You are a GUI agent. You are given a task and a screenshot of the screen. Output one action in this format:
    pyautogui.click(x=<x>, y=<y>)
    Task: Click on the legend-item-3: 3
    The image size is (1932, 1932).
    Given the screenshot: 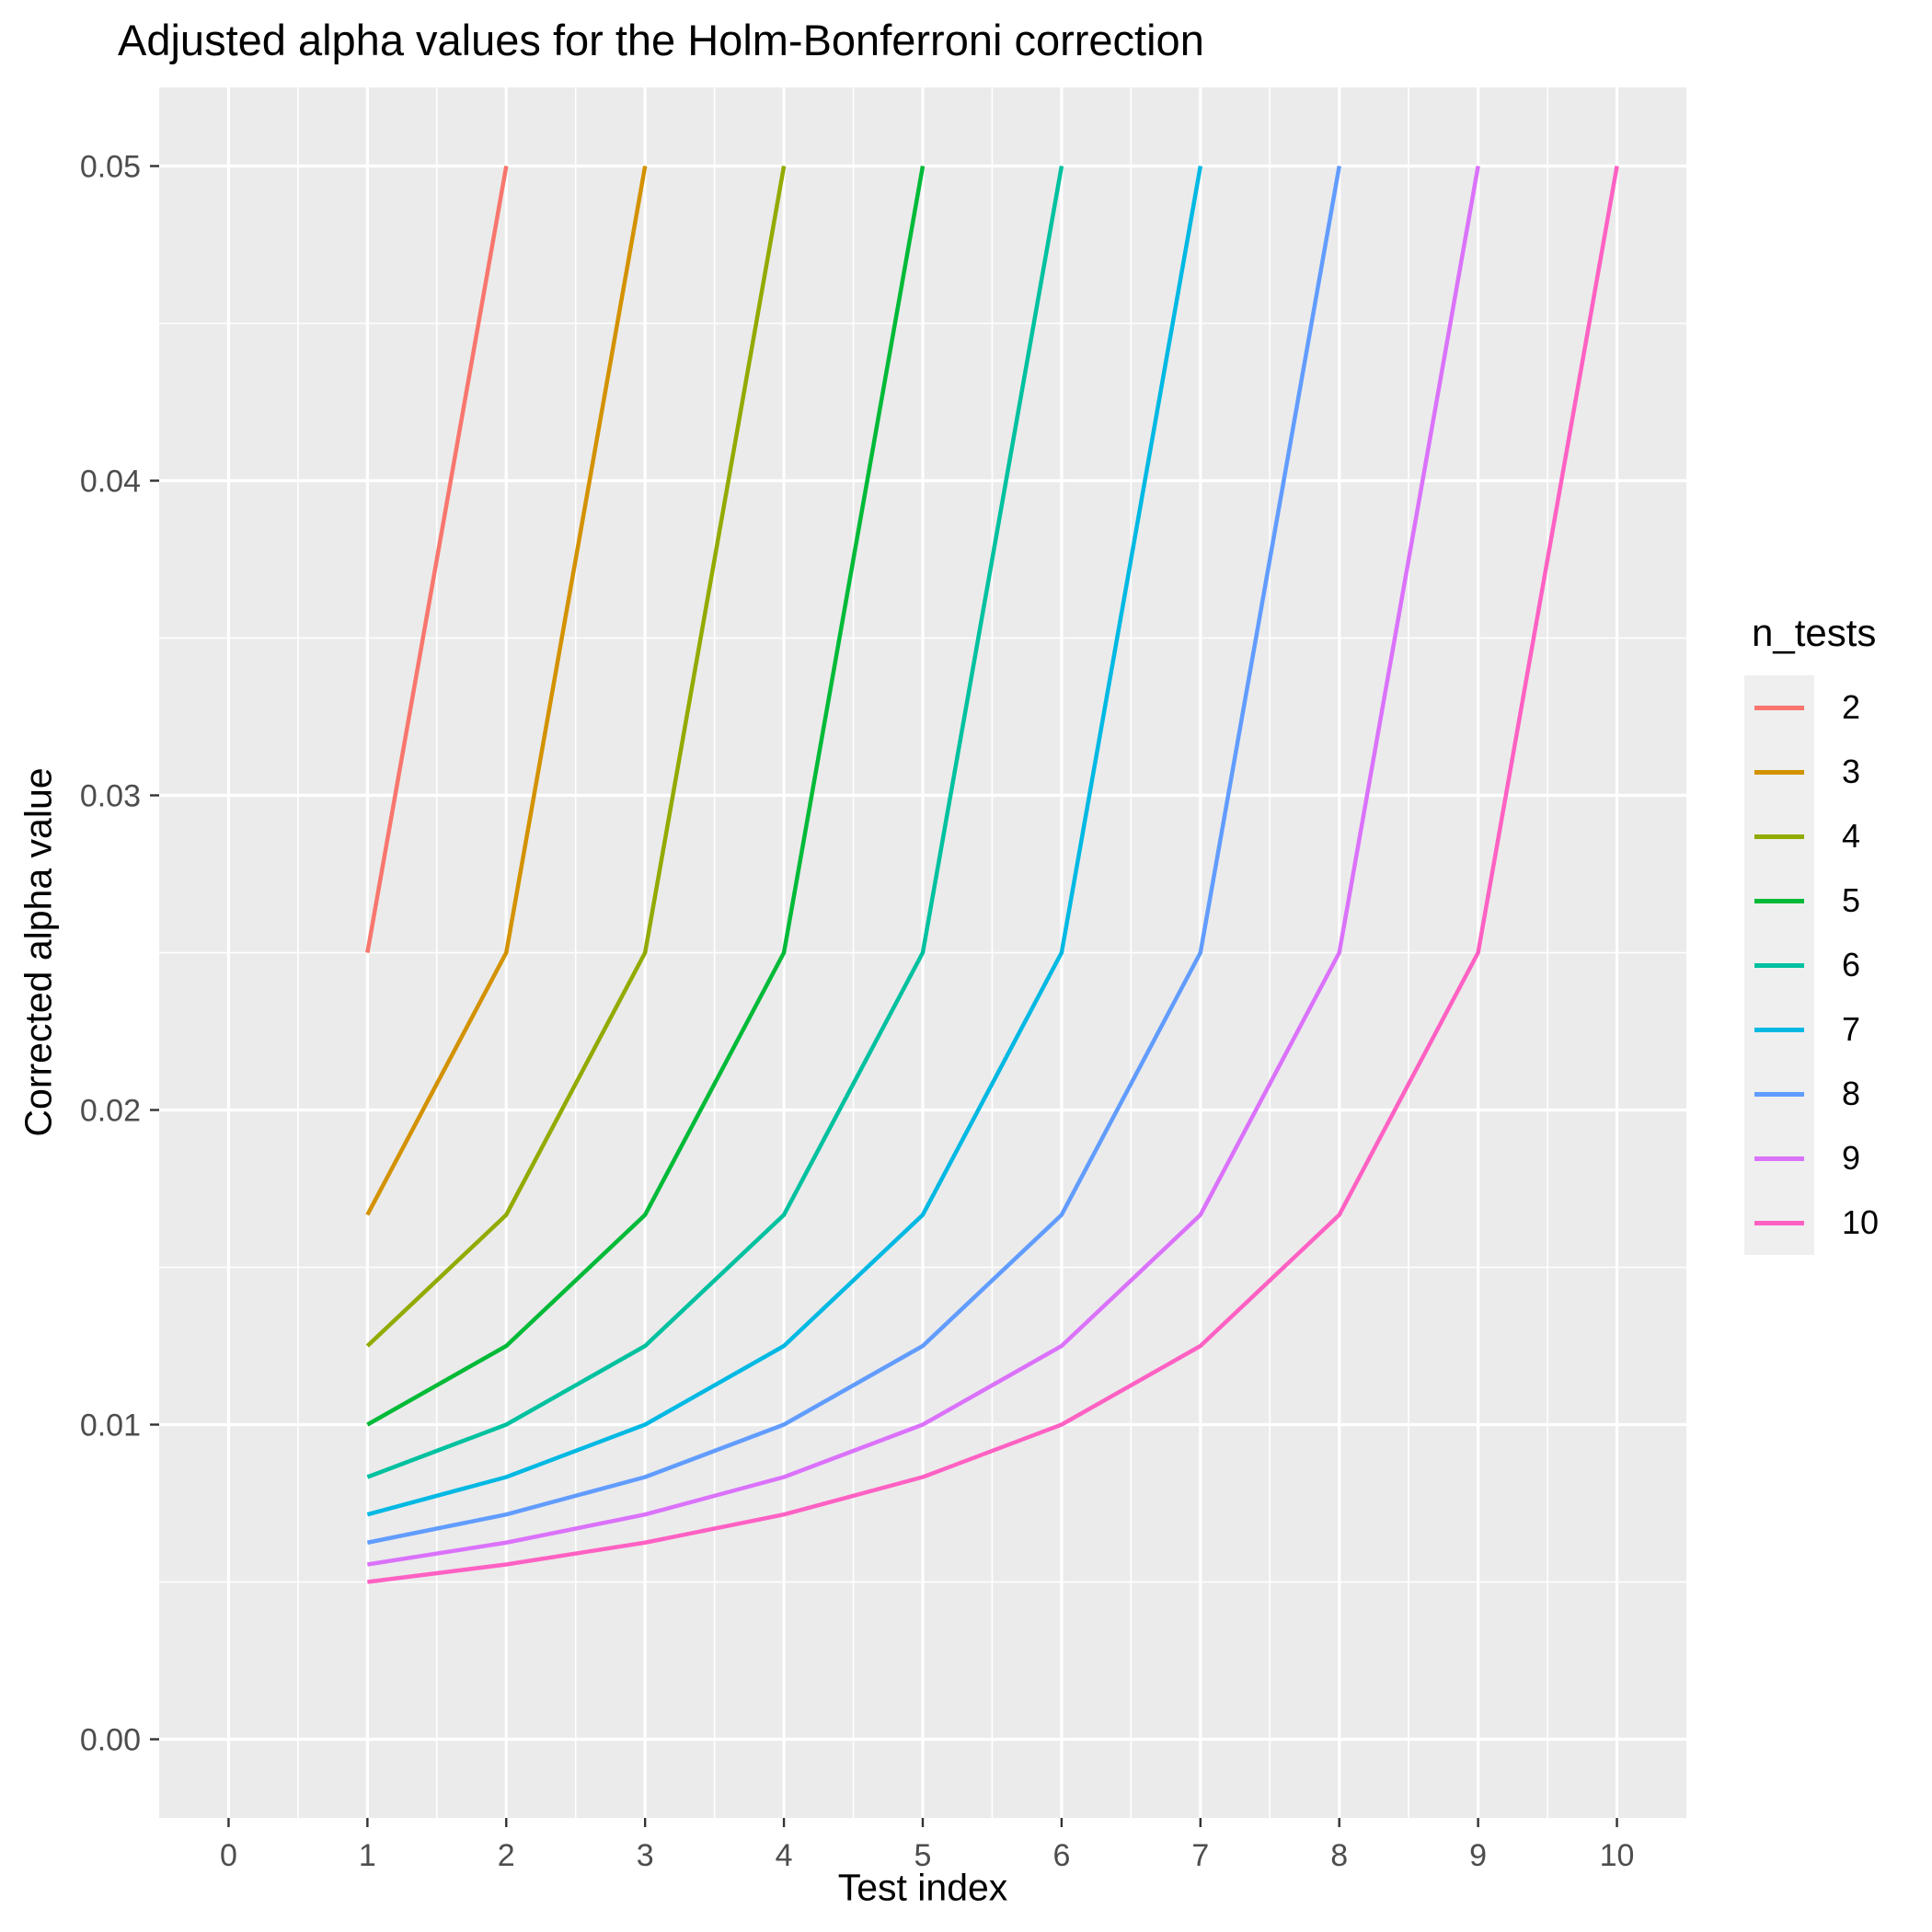 What is the action you would take?
    pyautogui.click(x=1811, y=772)
    